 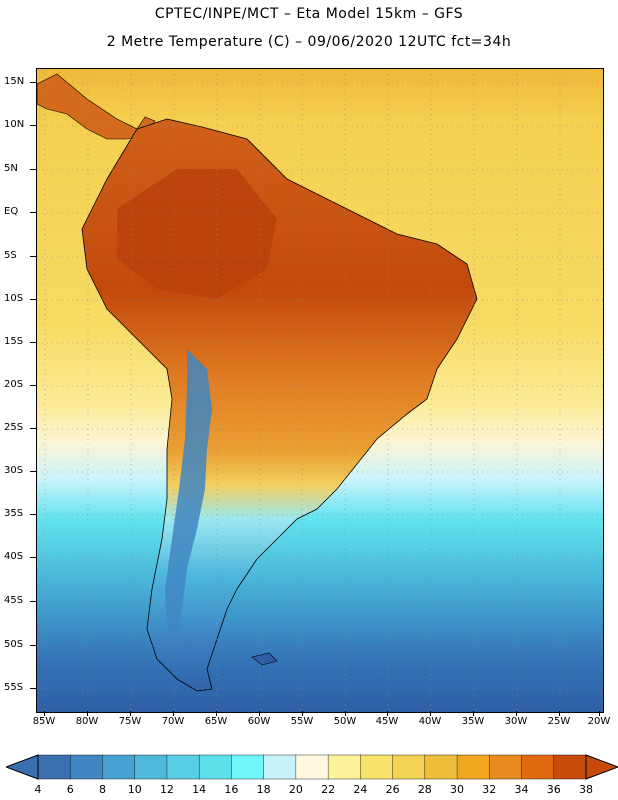 What do you see at coordinates (130, 721) in the screenshot?
I see `lon-label: 75W` at bounding box center [130, 721].